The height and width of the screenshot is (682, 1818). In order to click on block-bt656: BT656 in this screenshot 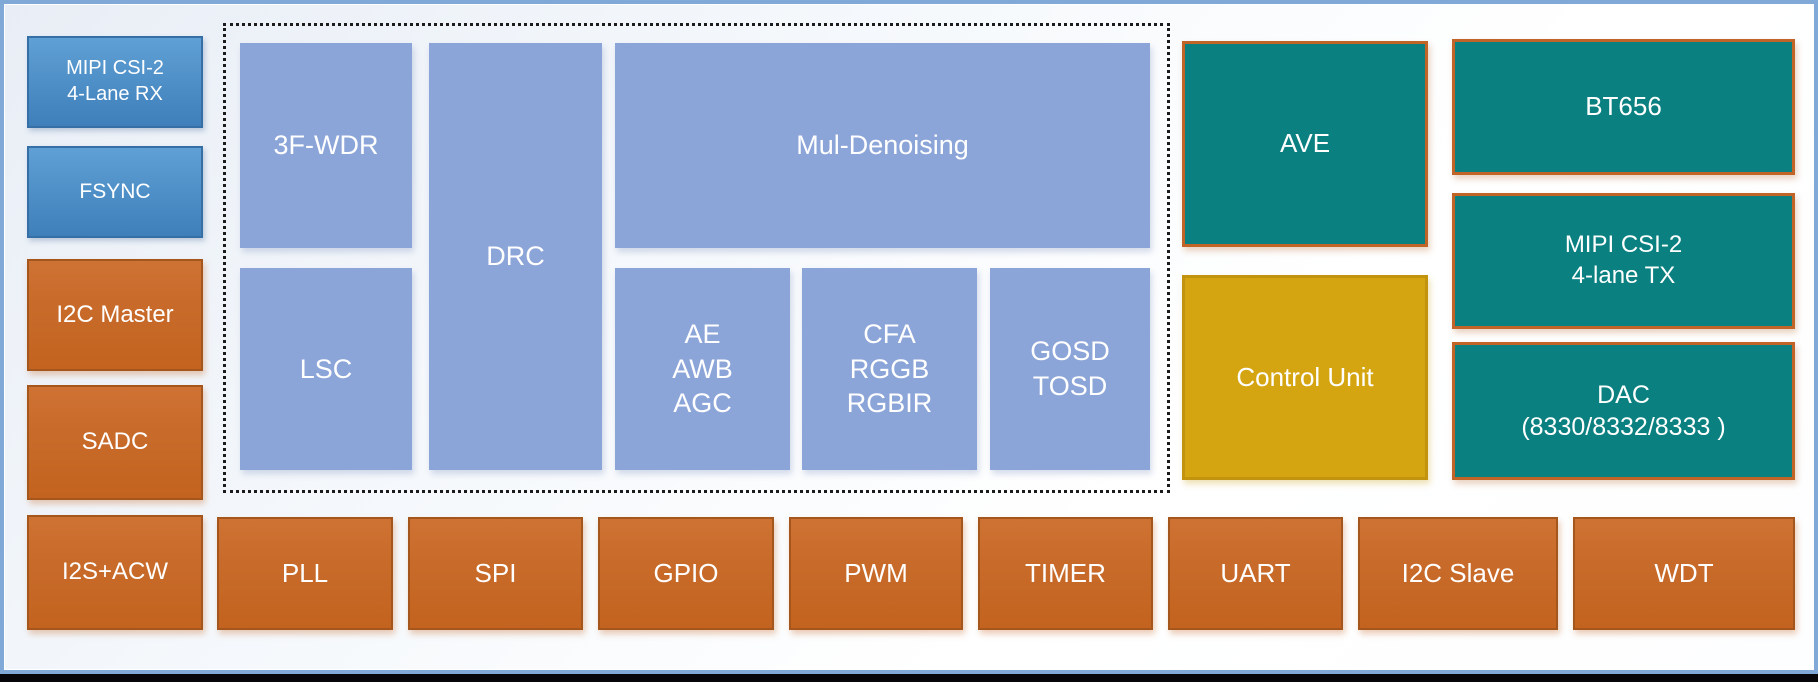, I will do `click(1623, 107)`.